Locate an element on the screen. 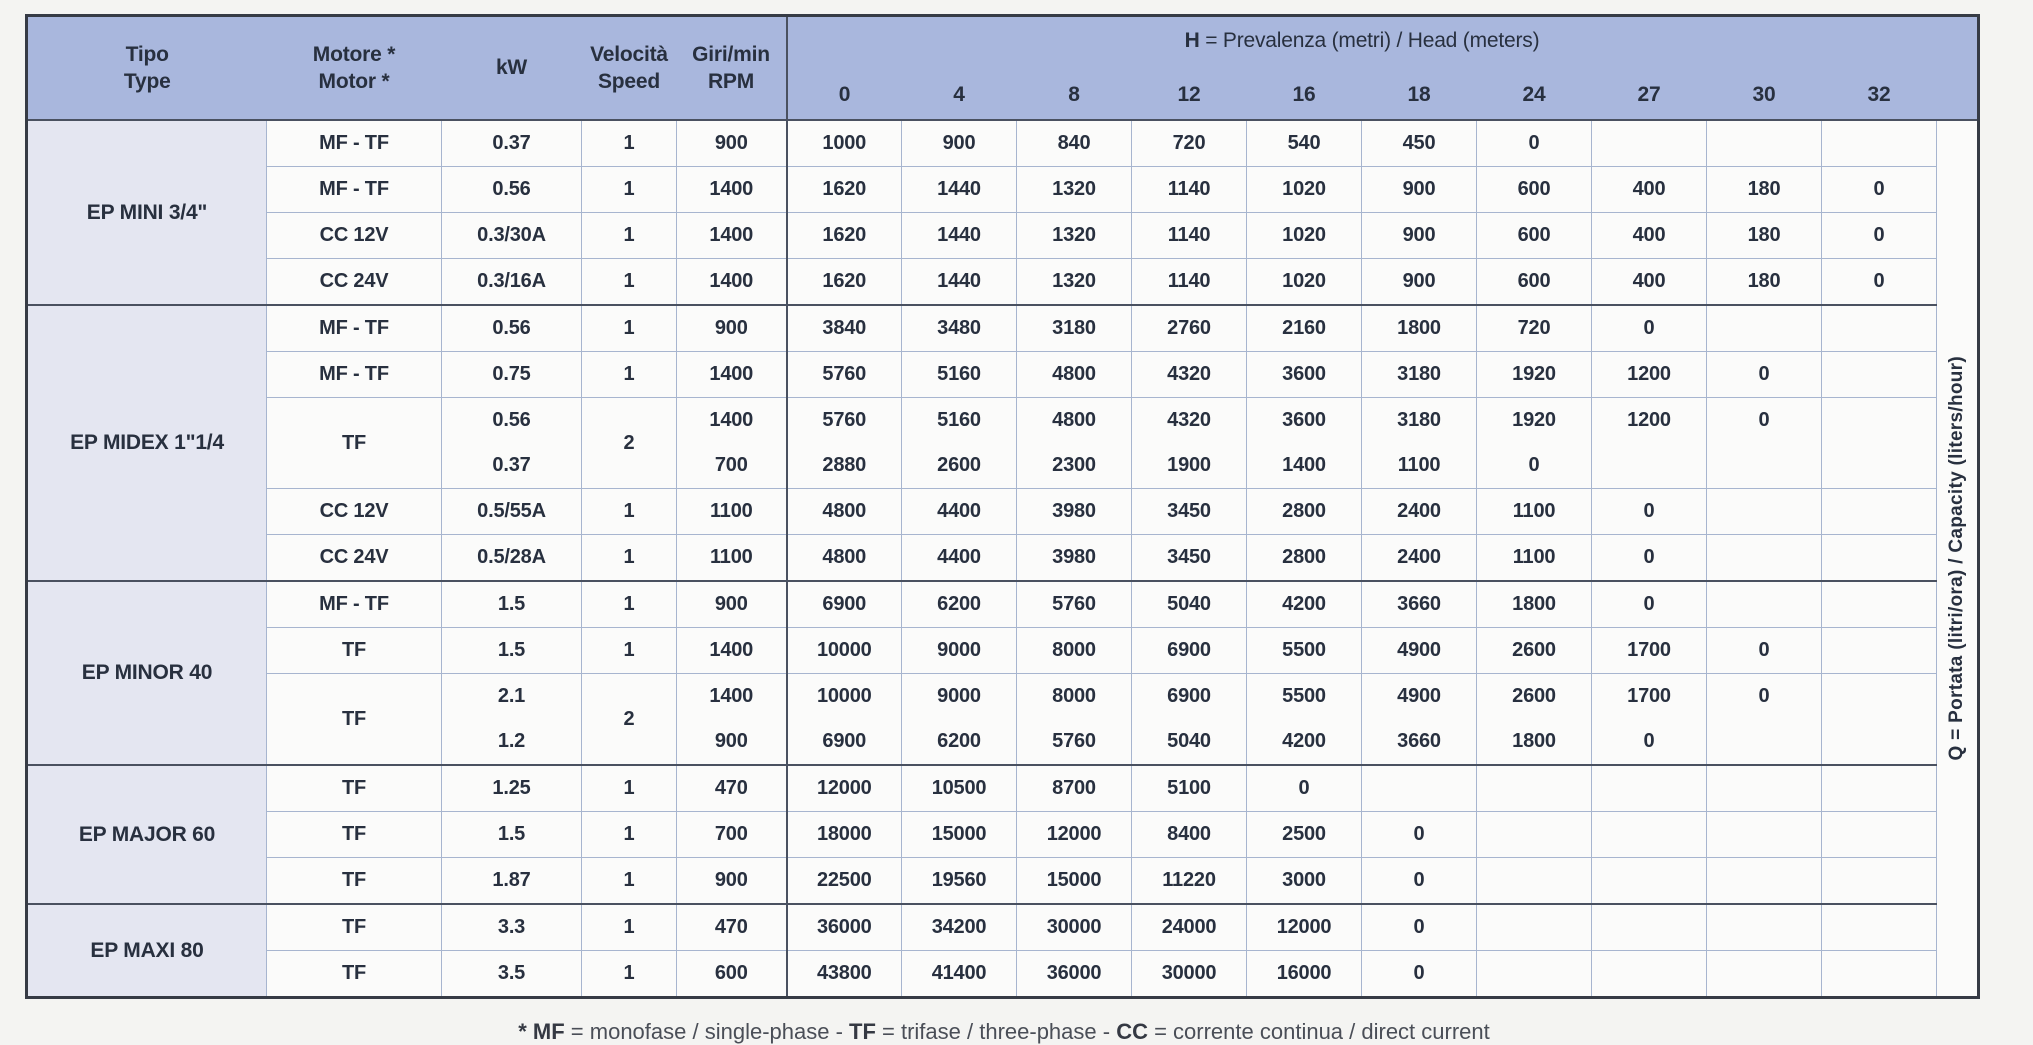 The image size is (2033, 1045). capacity-cell: 450 is located at coordinates (1419, 143).